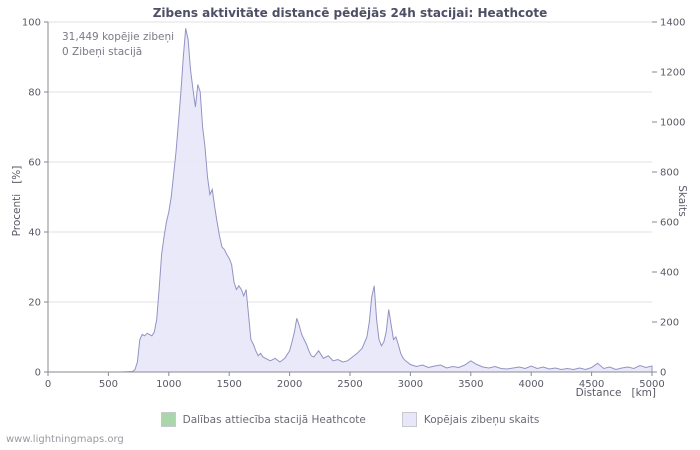 The width and height of the screenshot is (700, 450). I want to click on svg-text: 40, so click(34, 233).